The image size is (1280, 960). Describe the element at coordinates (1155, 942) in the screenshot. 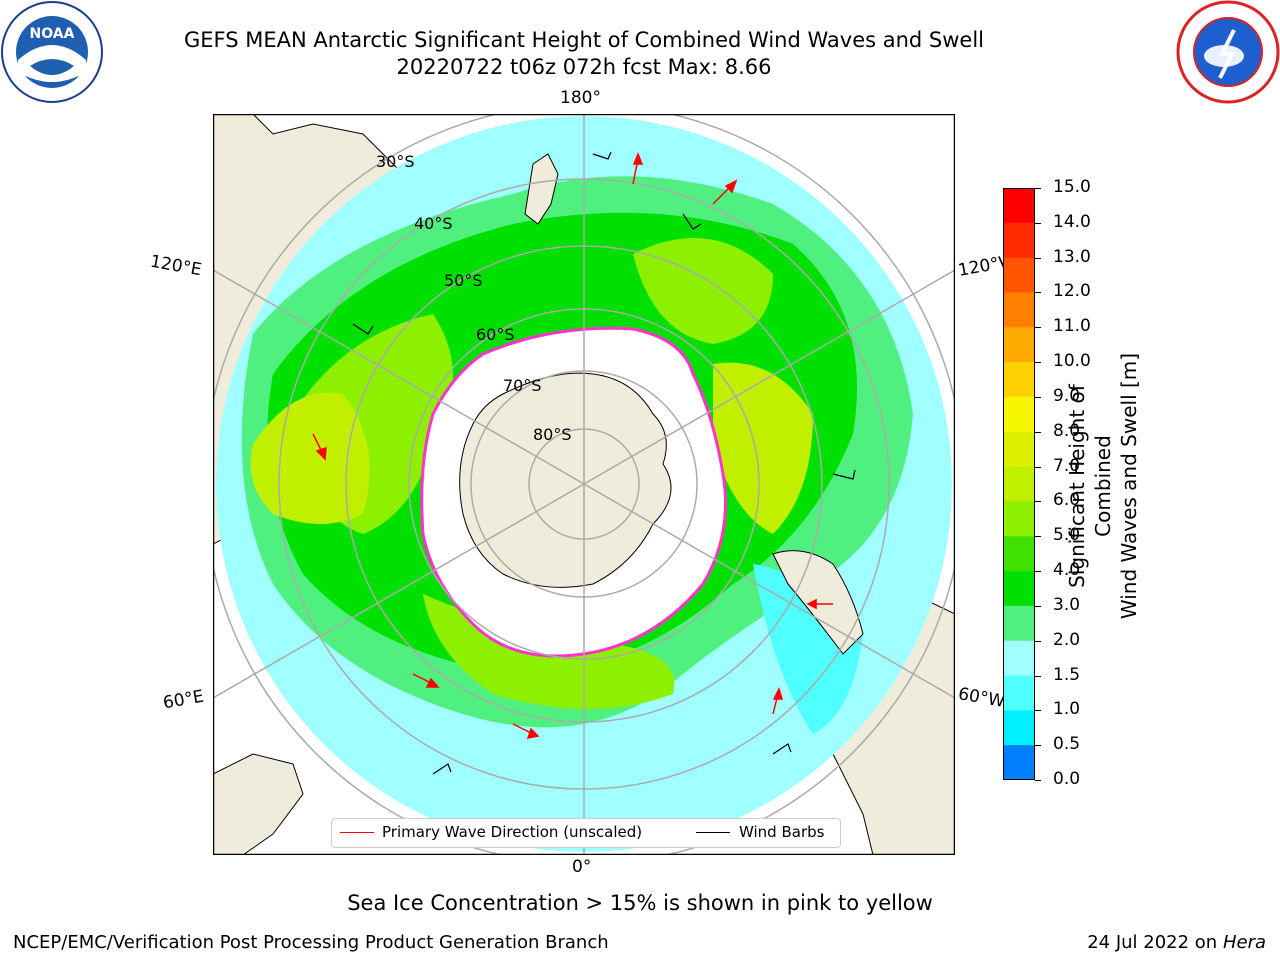

I see `footer-date-text: 24 Jul 2022 on` at that location.